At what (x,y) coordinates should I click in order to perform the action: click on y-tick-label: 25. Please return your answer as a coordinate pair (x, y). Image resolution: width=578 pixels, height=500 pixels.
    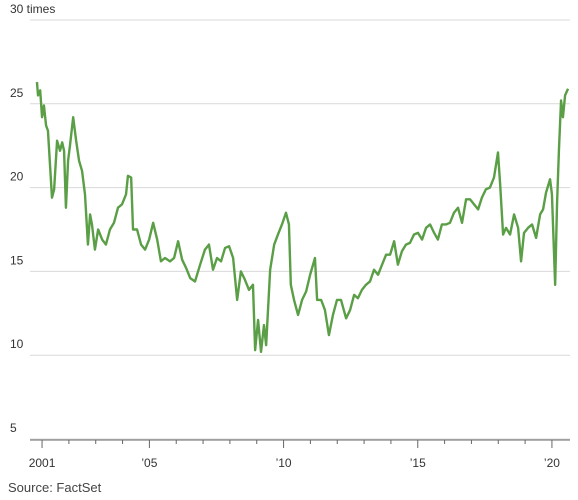
    Looking at the image, I should click on (17, 93).